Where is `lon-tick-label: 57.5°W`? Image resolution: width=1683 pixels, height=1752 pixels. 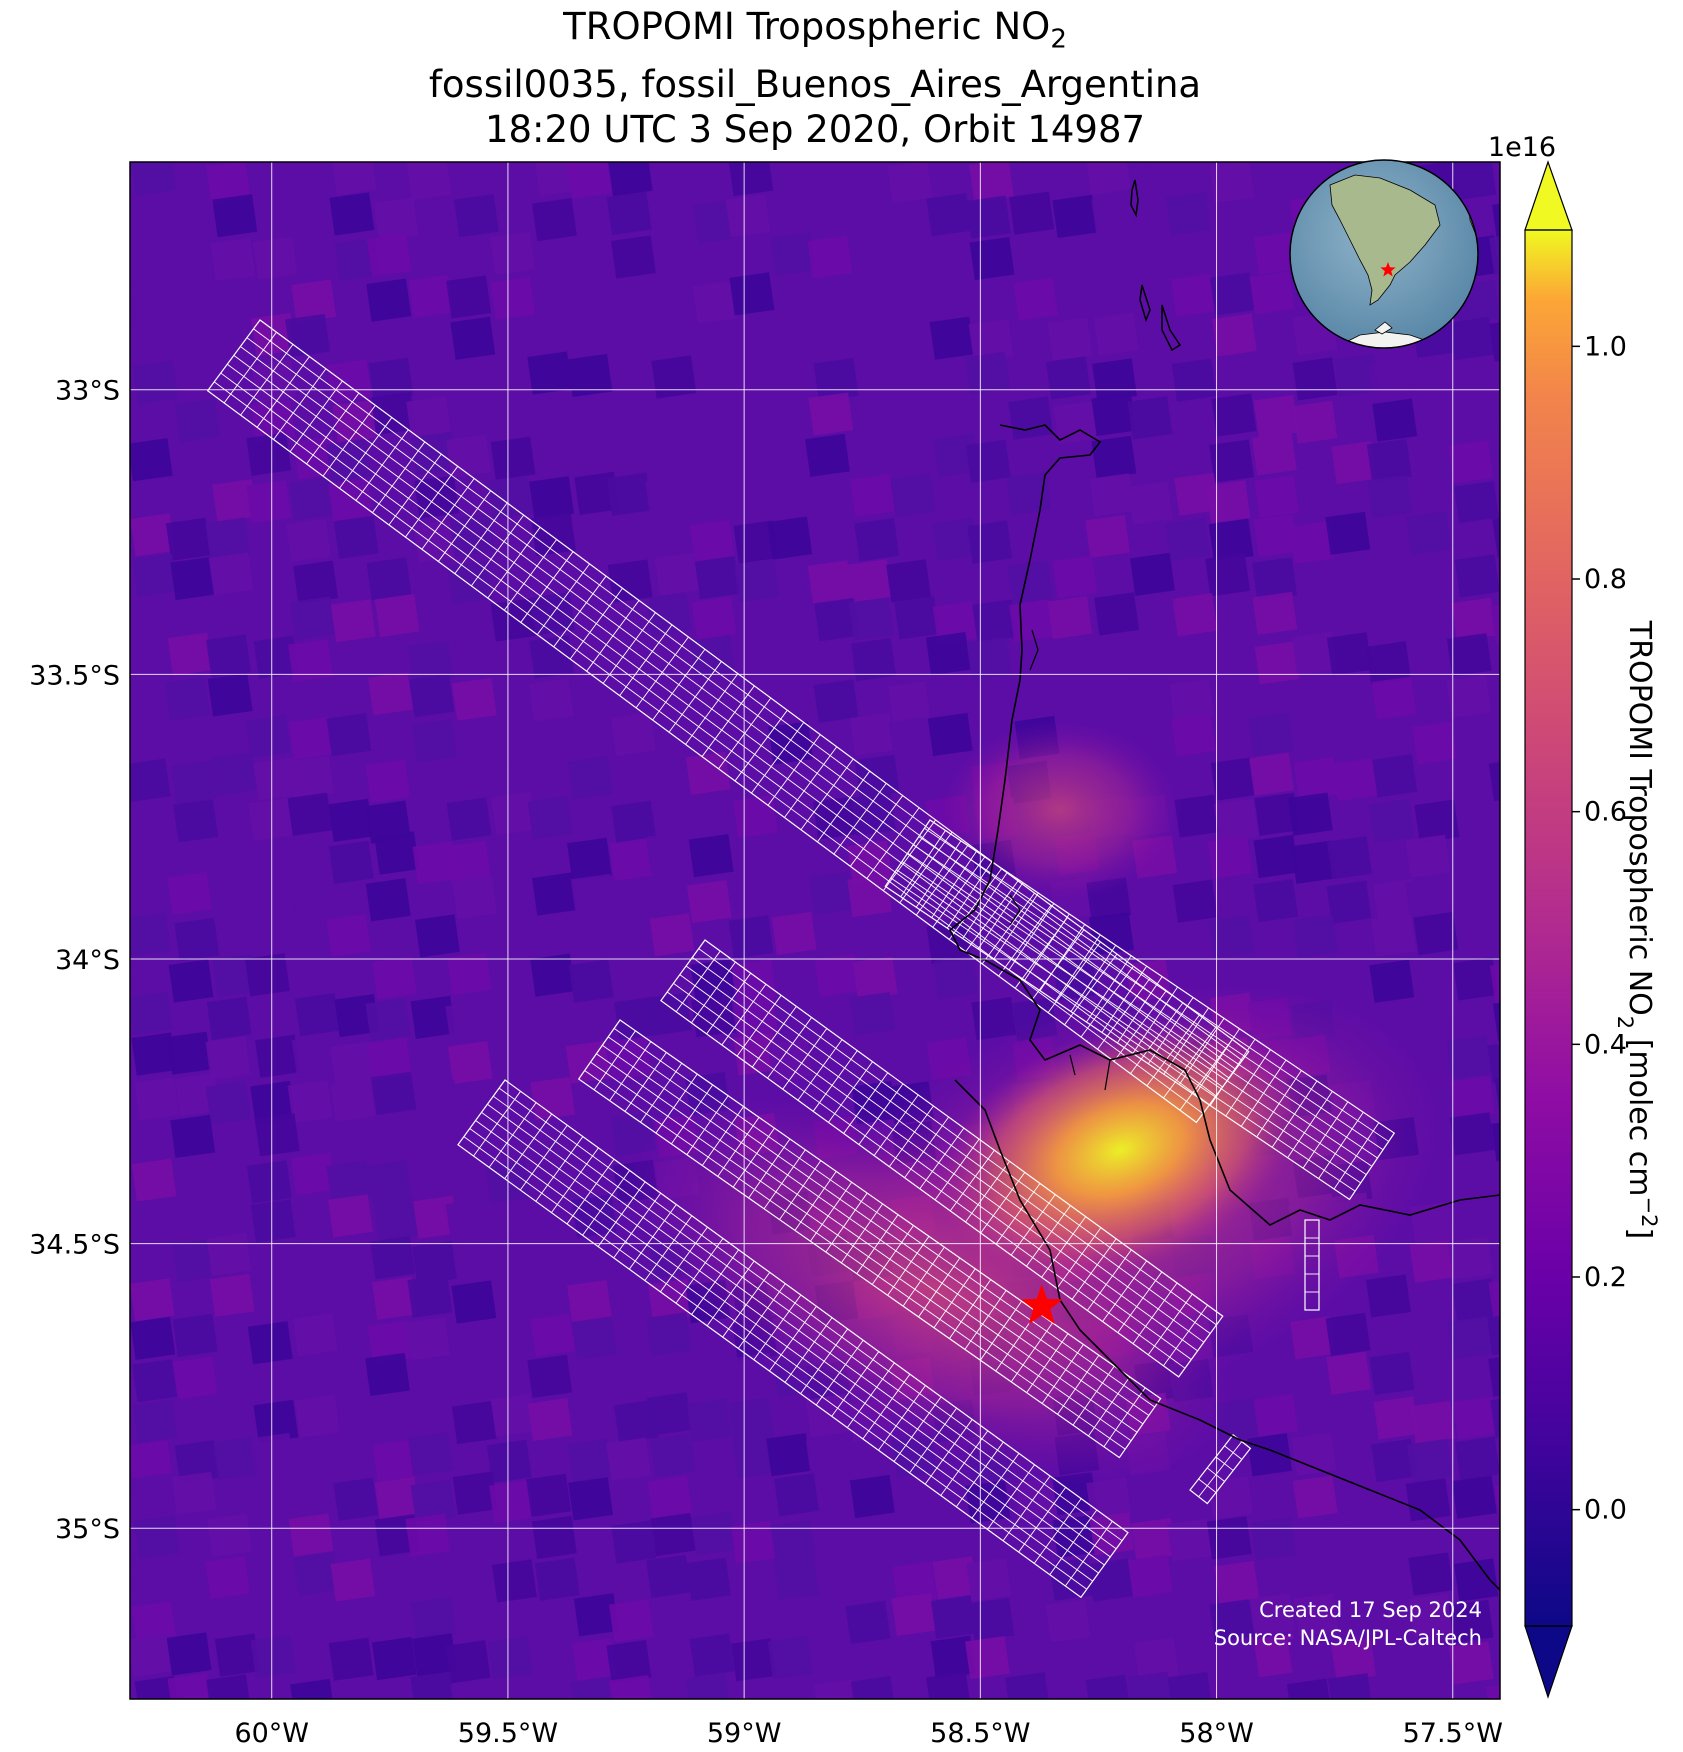
lon-tick-label: 57.5°W is located at coordinates (1453, 1733).